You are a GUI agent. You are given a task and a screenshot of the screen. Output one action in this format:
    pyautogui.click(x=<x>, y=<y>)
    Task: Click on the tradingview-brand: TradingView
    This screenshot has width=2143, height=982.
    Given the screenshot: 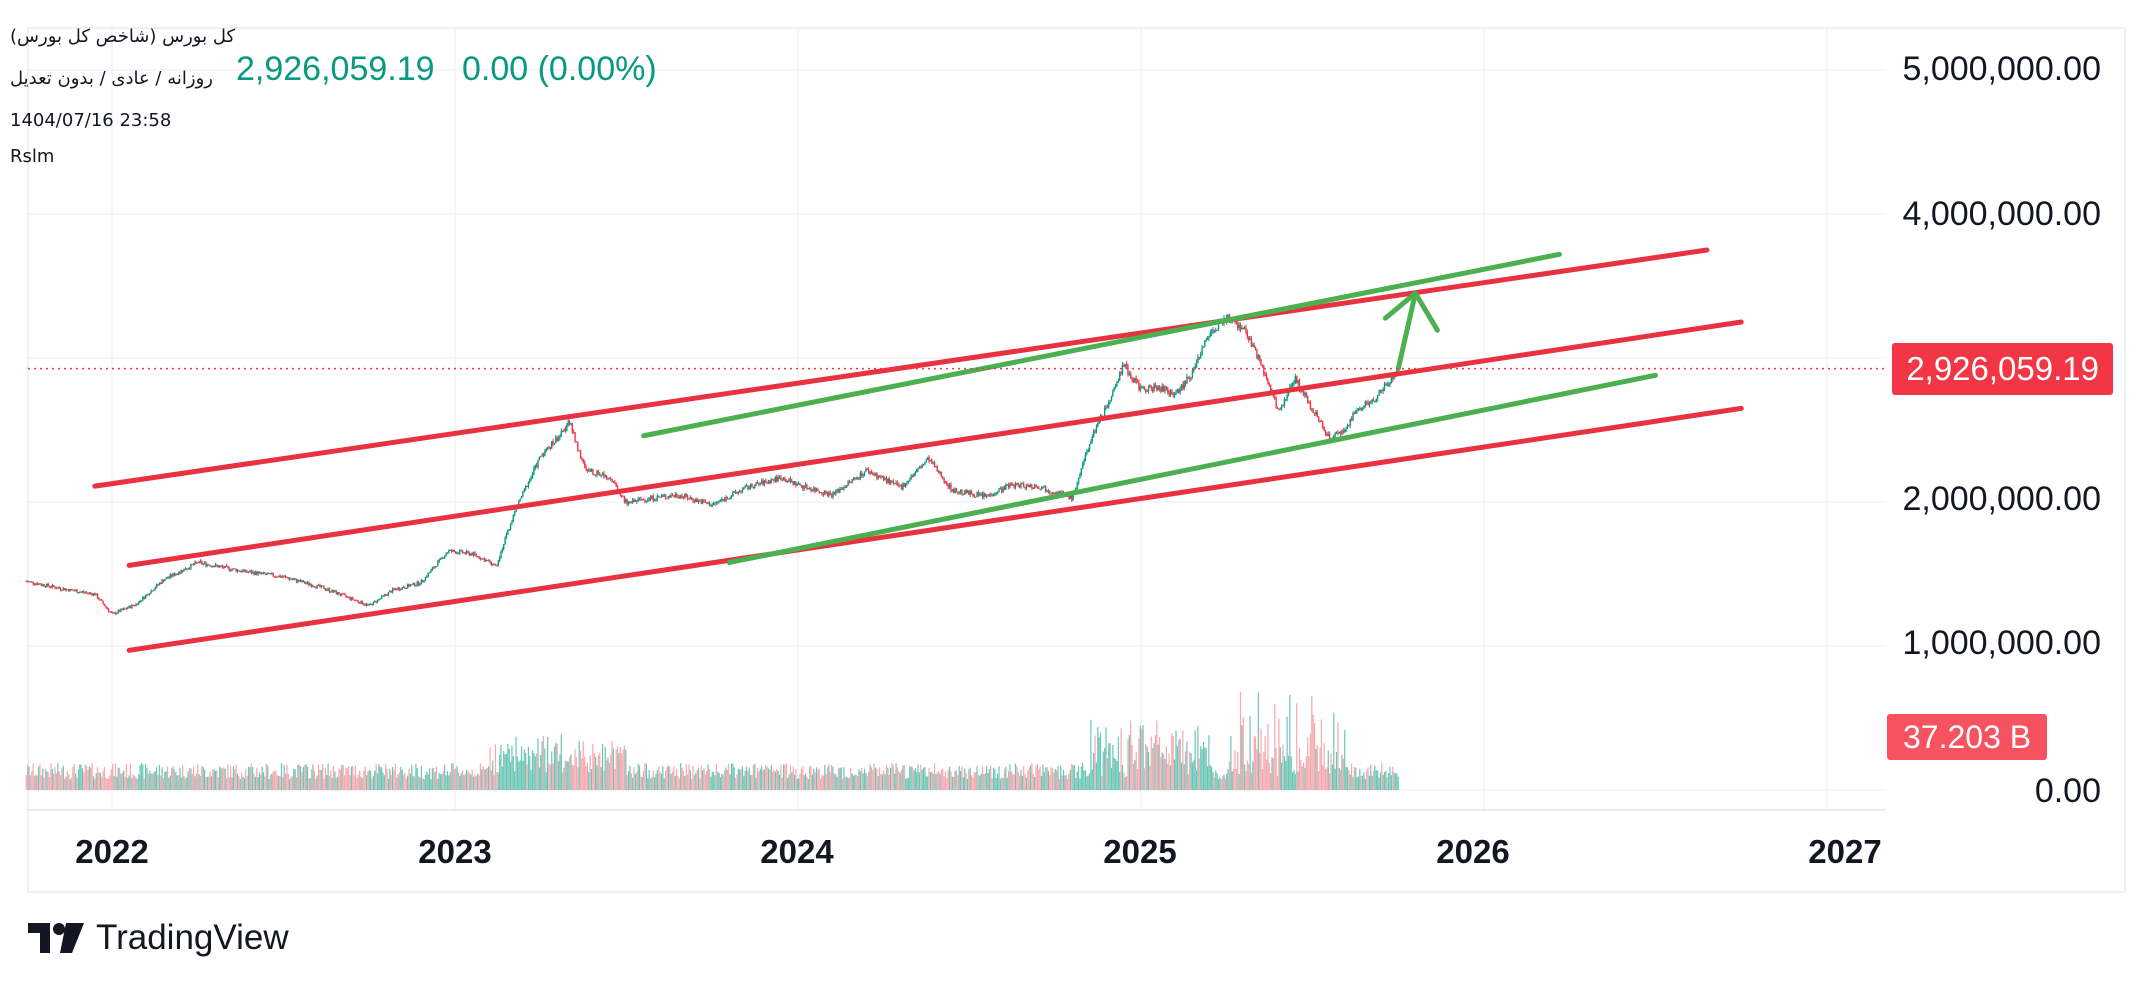 What is the action you would take?
    pyautogui.click(x=158, y=938)
    